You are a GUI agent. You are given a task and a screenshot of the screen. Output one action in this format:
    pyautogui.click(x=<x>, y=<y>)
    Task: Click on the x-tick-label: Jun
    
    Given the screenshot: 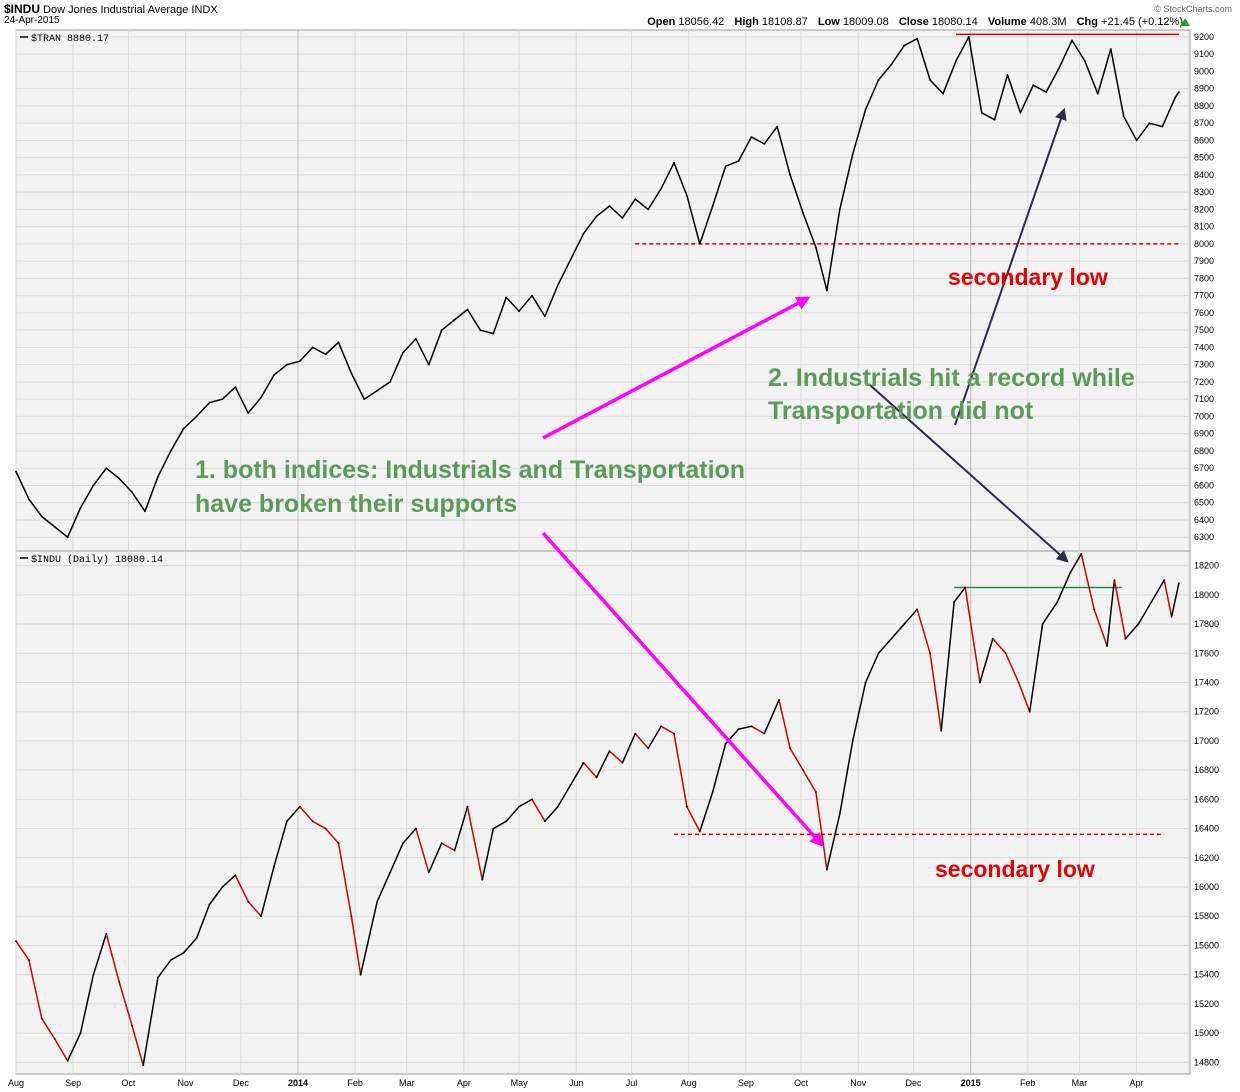 What is the action you would take?
    pyautogui.click(x=576, y=1083)
    